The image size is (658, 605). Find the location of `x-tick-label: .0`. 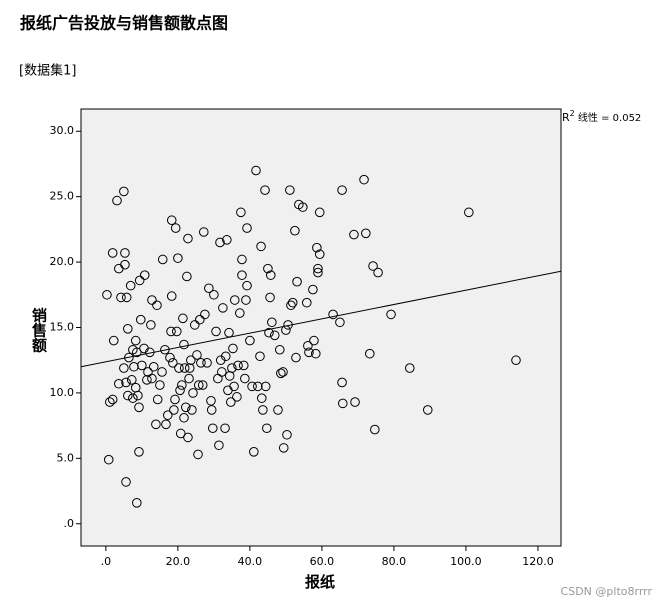

x-tick-label: .0 is located at coordinates (106, 561).